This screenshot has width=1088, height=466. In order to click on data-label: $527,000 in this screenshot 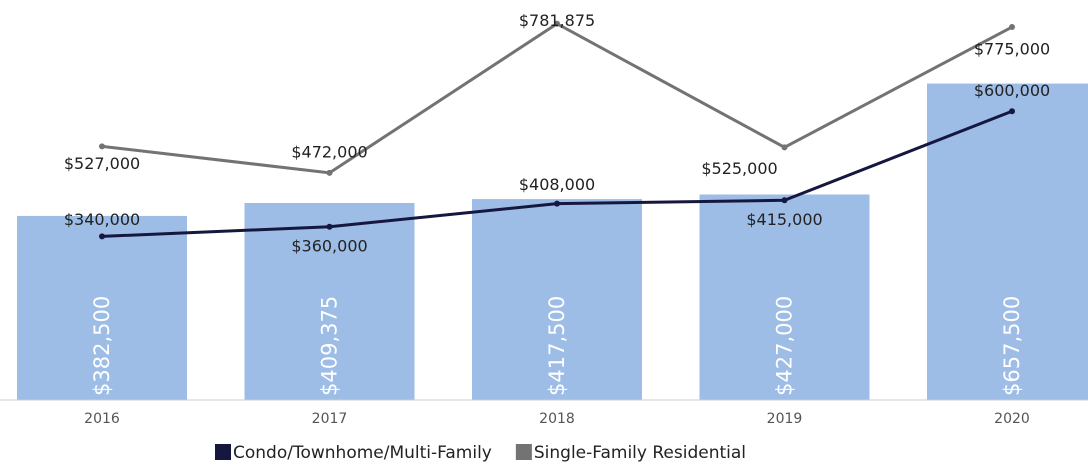, I will do `click(102, 163)`.